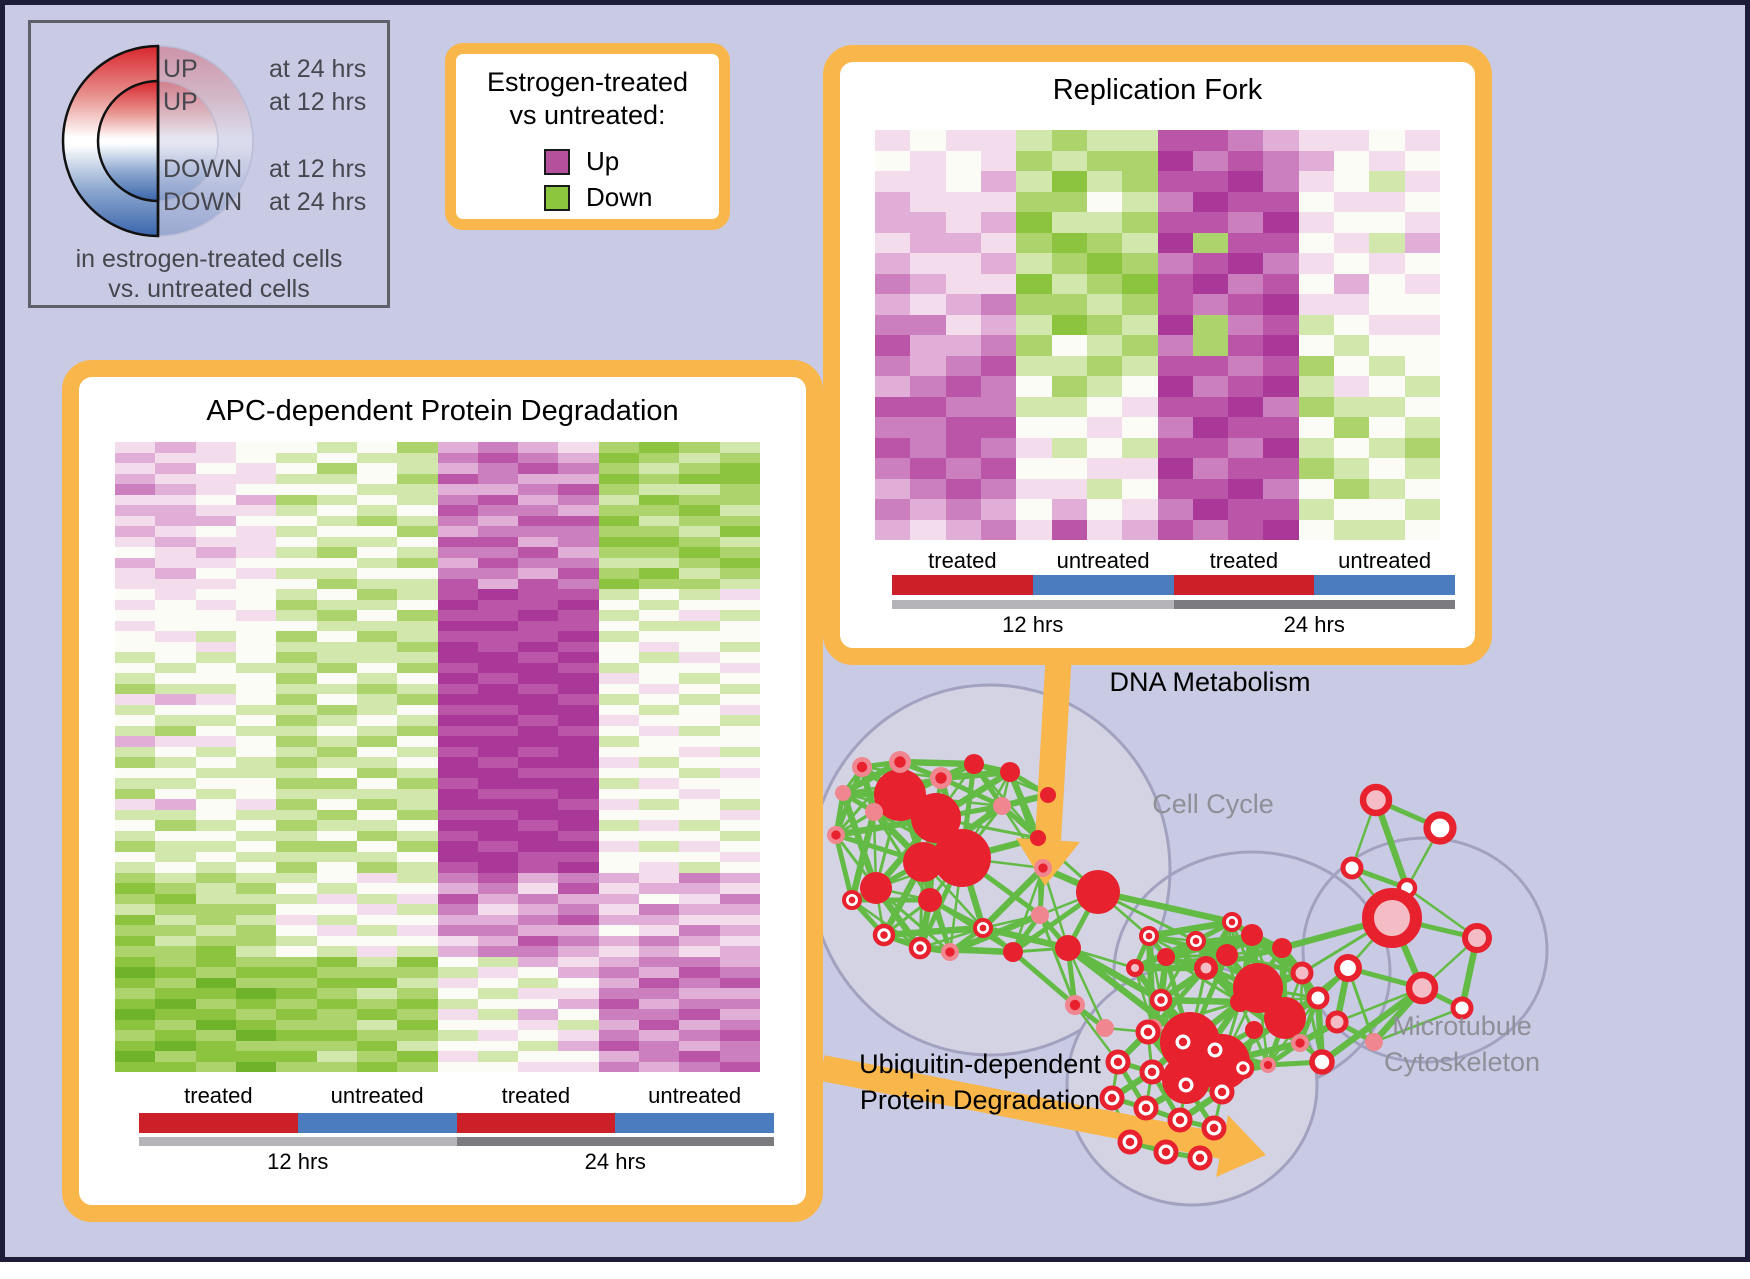 This screenshot has height=1279, width=1750. Describe the element at coordinates (298, 1161) in the screenshot. I see `time-label: 12 hrs` at that location.